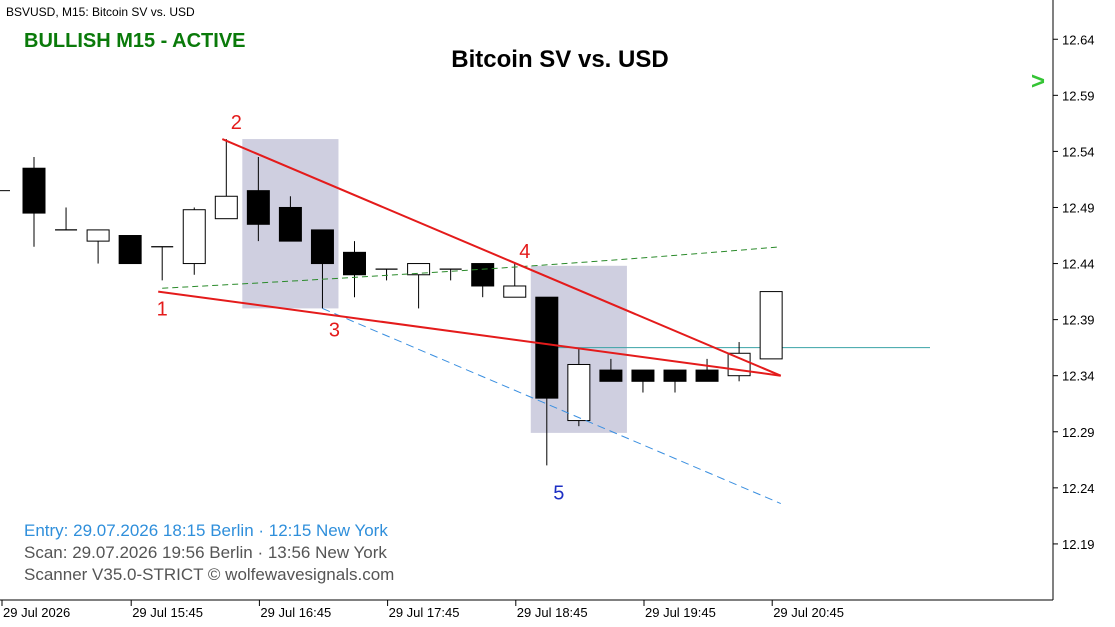 The image size is (1115, 627). I want to click on y-tick-label: 12.64, so click(1078, 39).